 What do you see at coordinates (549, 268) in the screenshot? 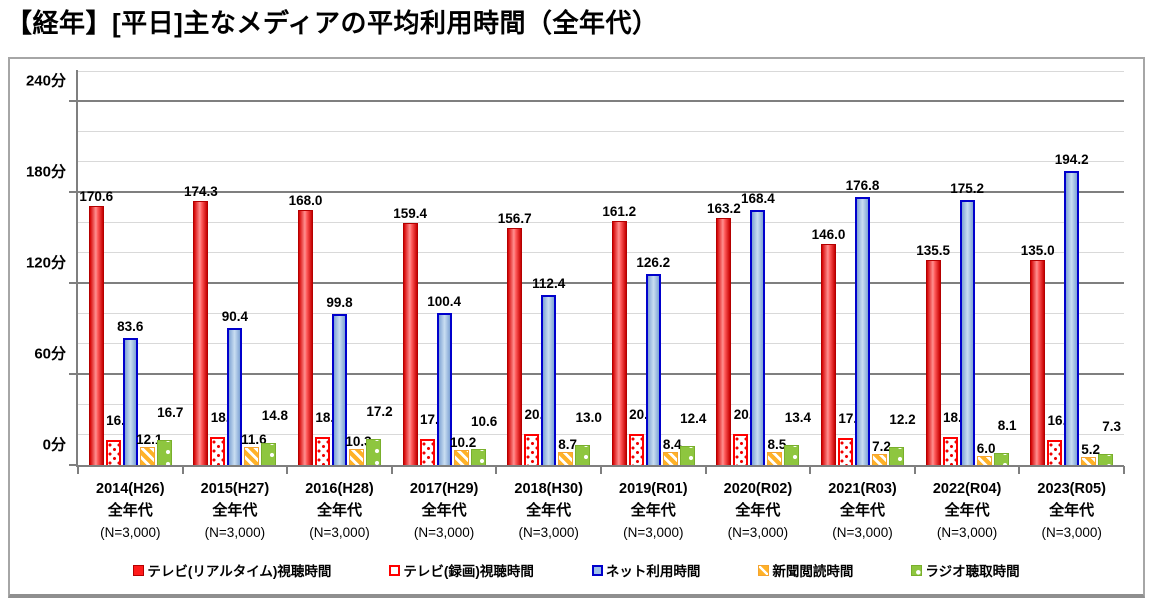
I see `bar-group: 156.7 20.3 112.4 8.7 13.0` at bounding box center [549, 268].